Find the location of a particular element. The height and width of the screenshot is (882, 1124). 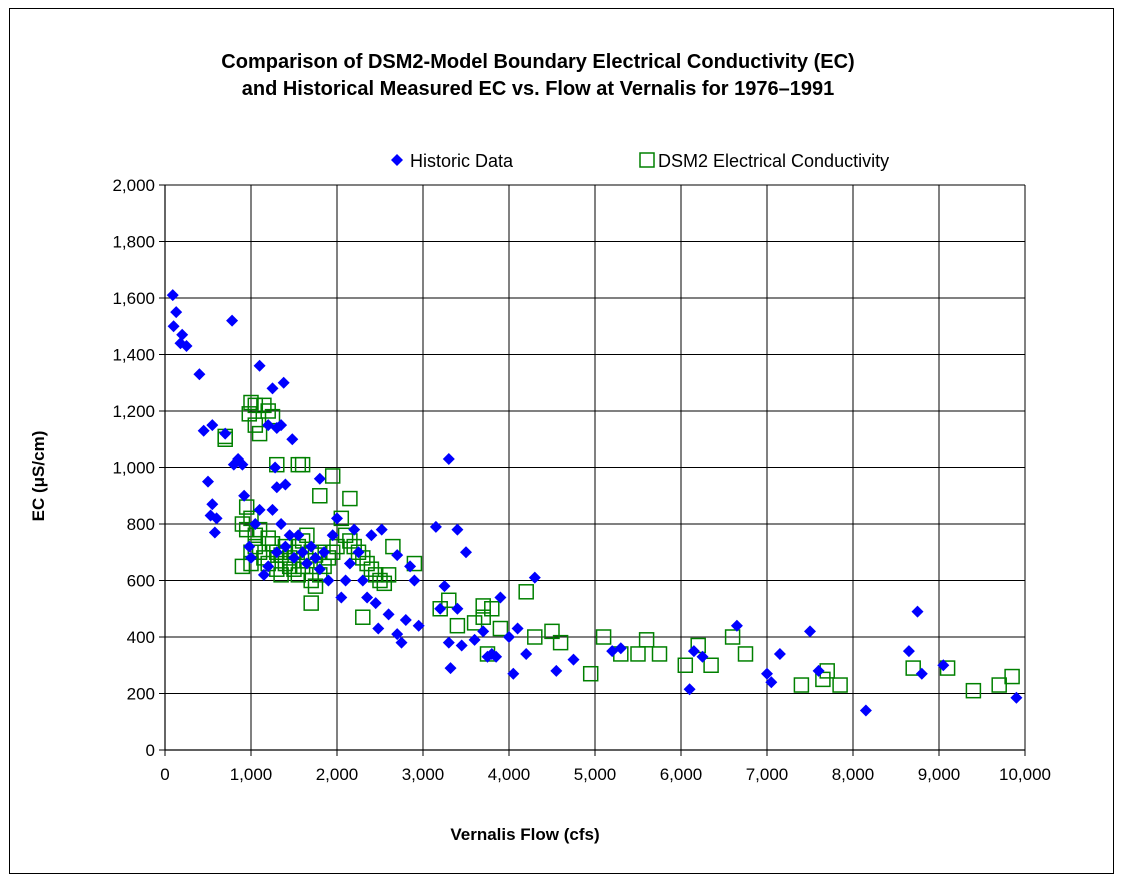

y-tick-label: 1,800 is located at coordinates (133, 242).